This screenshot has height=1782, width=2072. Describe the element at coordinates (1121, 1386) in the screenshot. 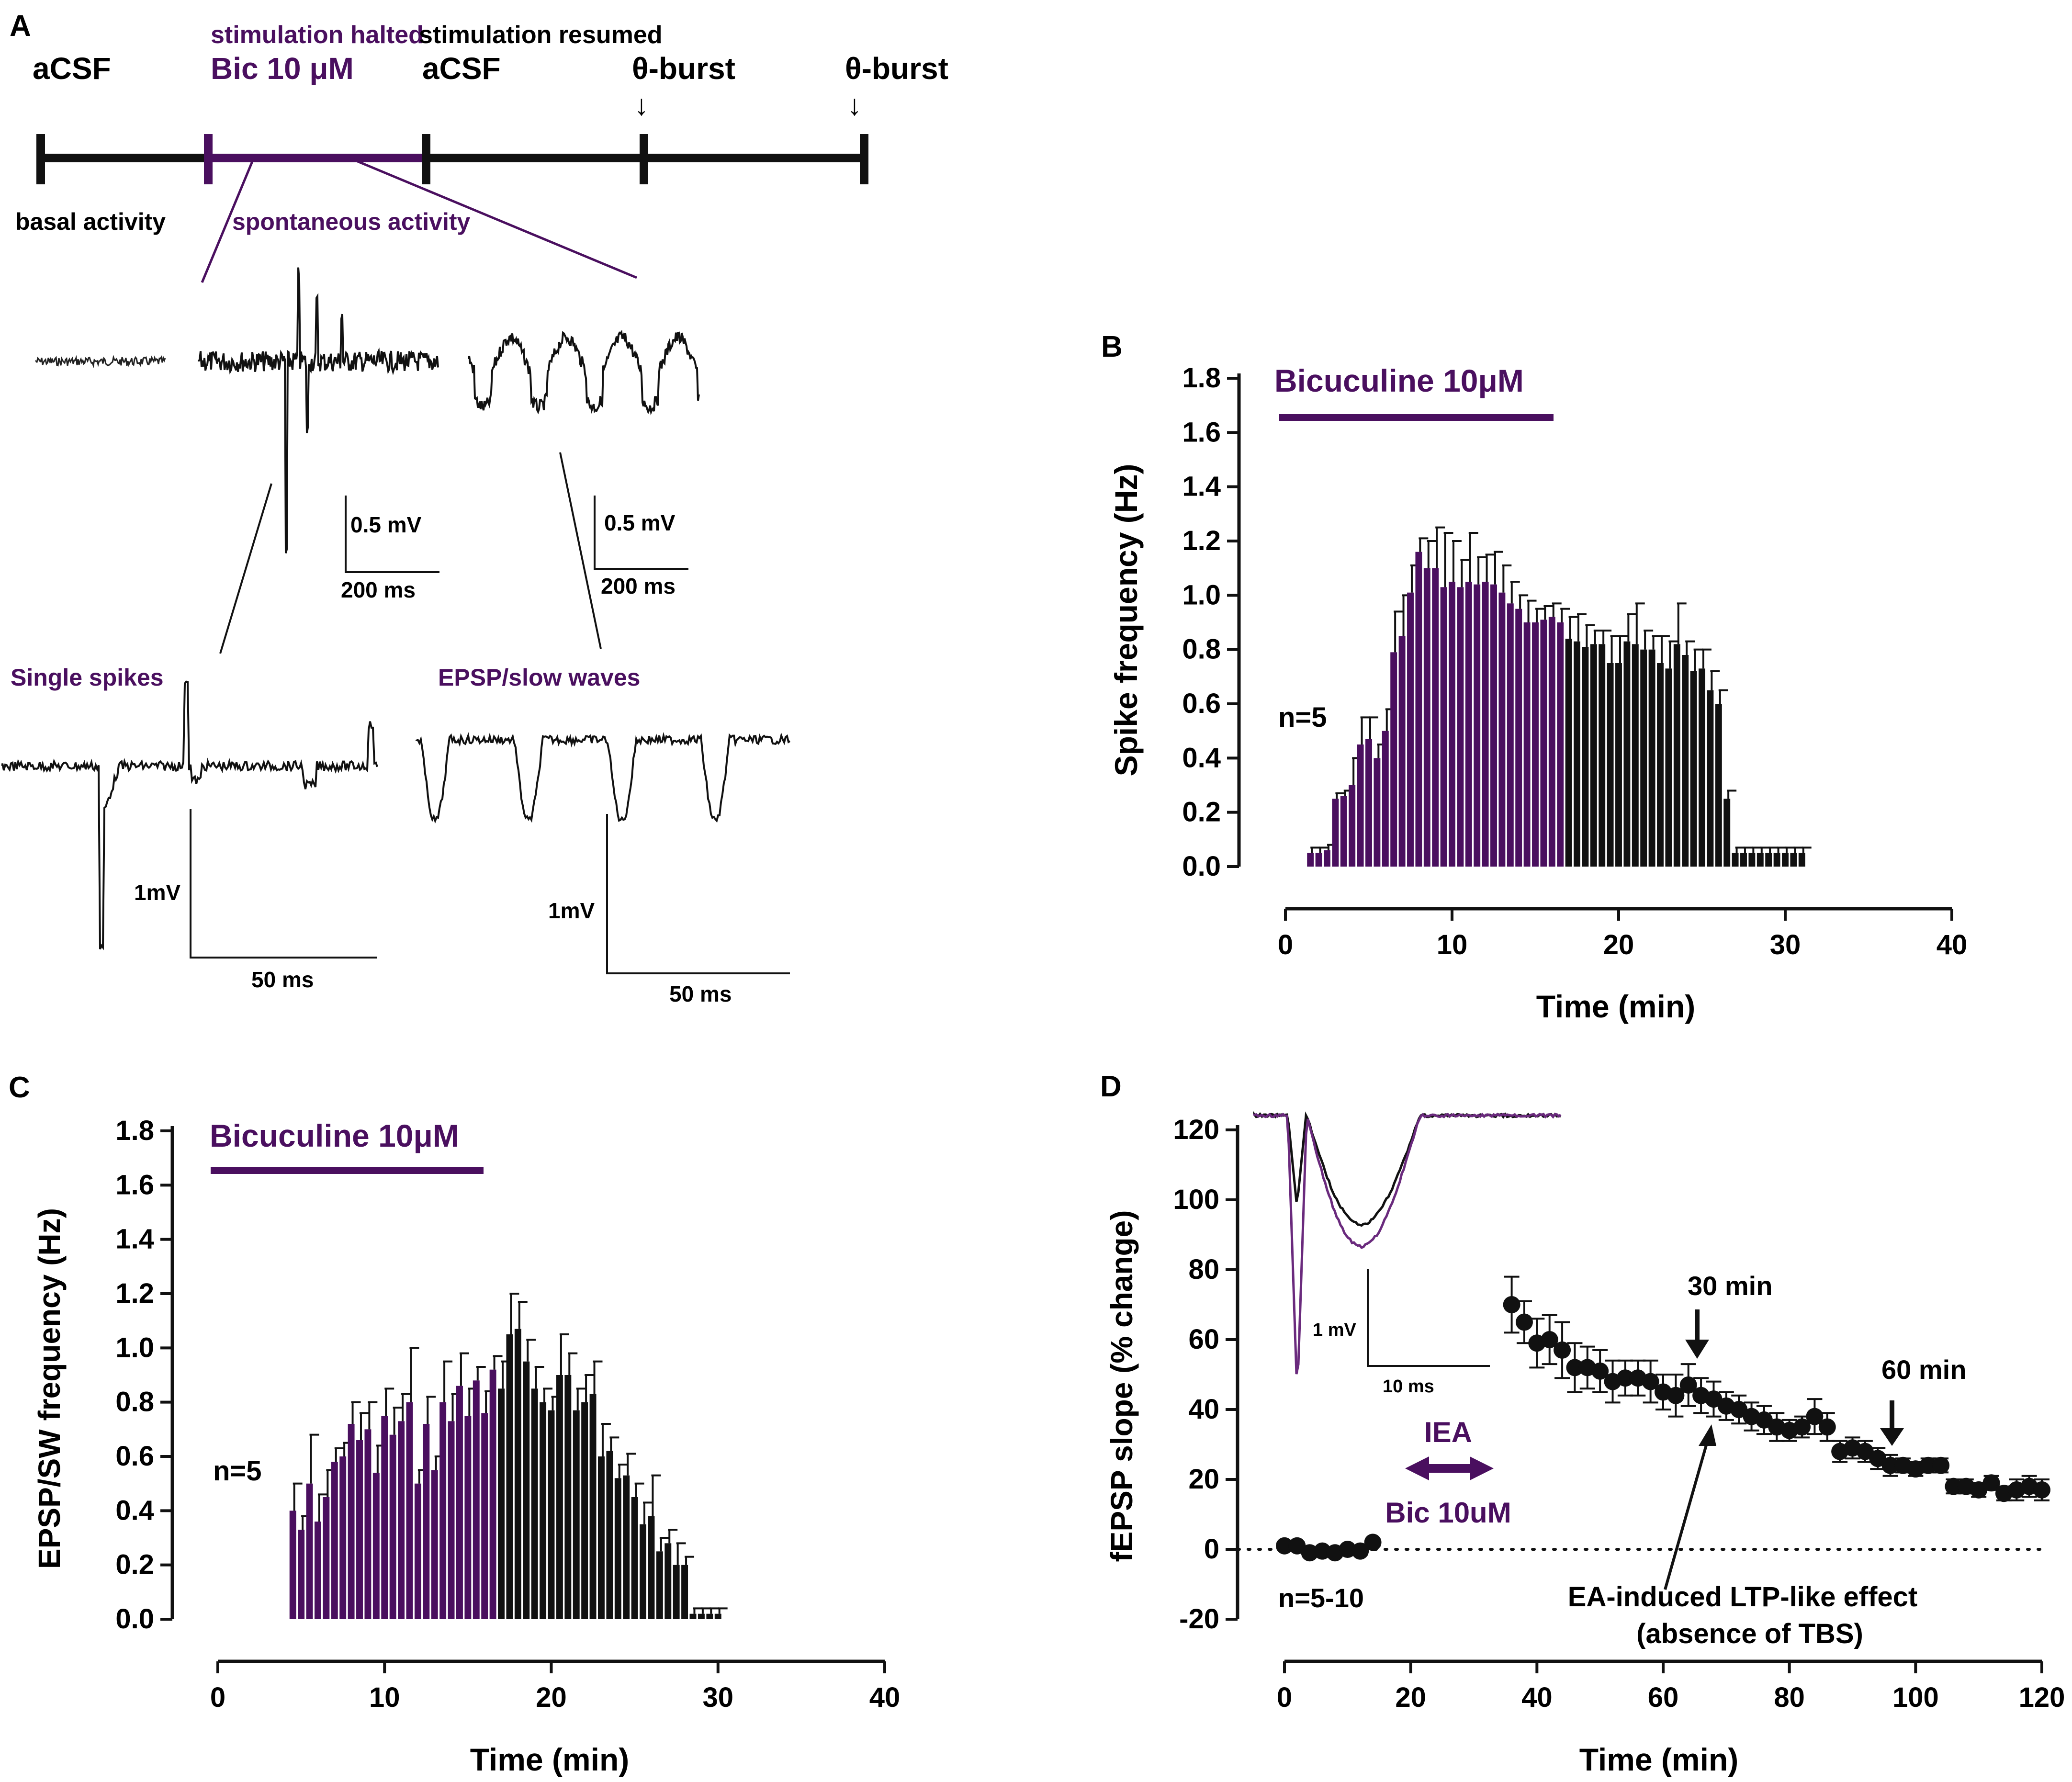

I see `chart-d-ylabel: fEPSP slope (% change)` at that location.